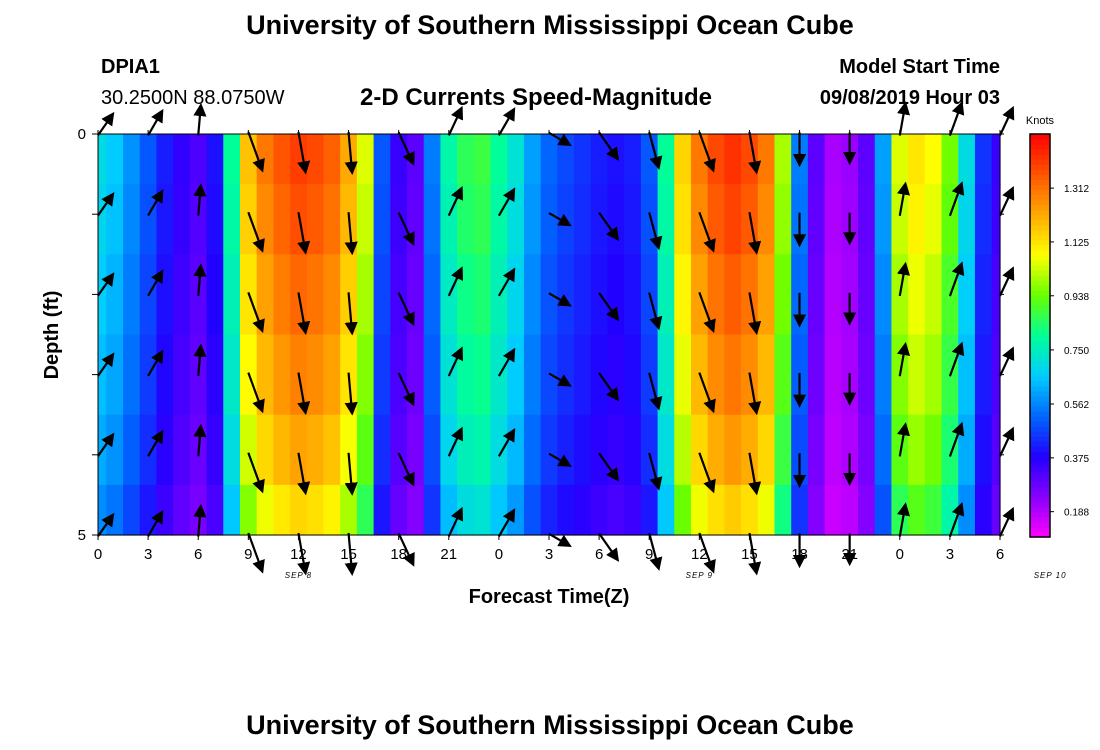 This screenshot has width=1100, height=750. I want to click on x-axis-title: Forecast Time(Z), so click(549, 597).